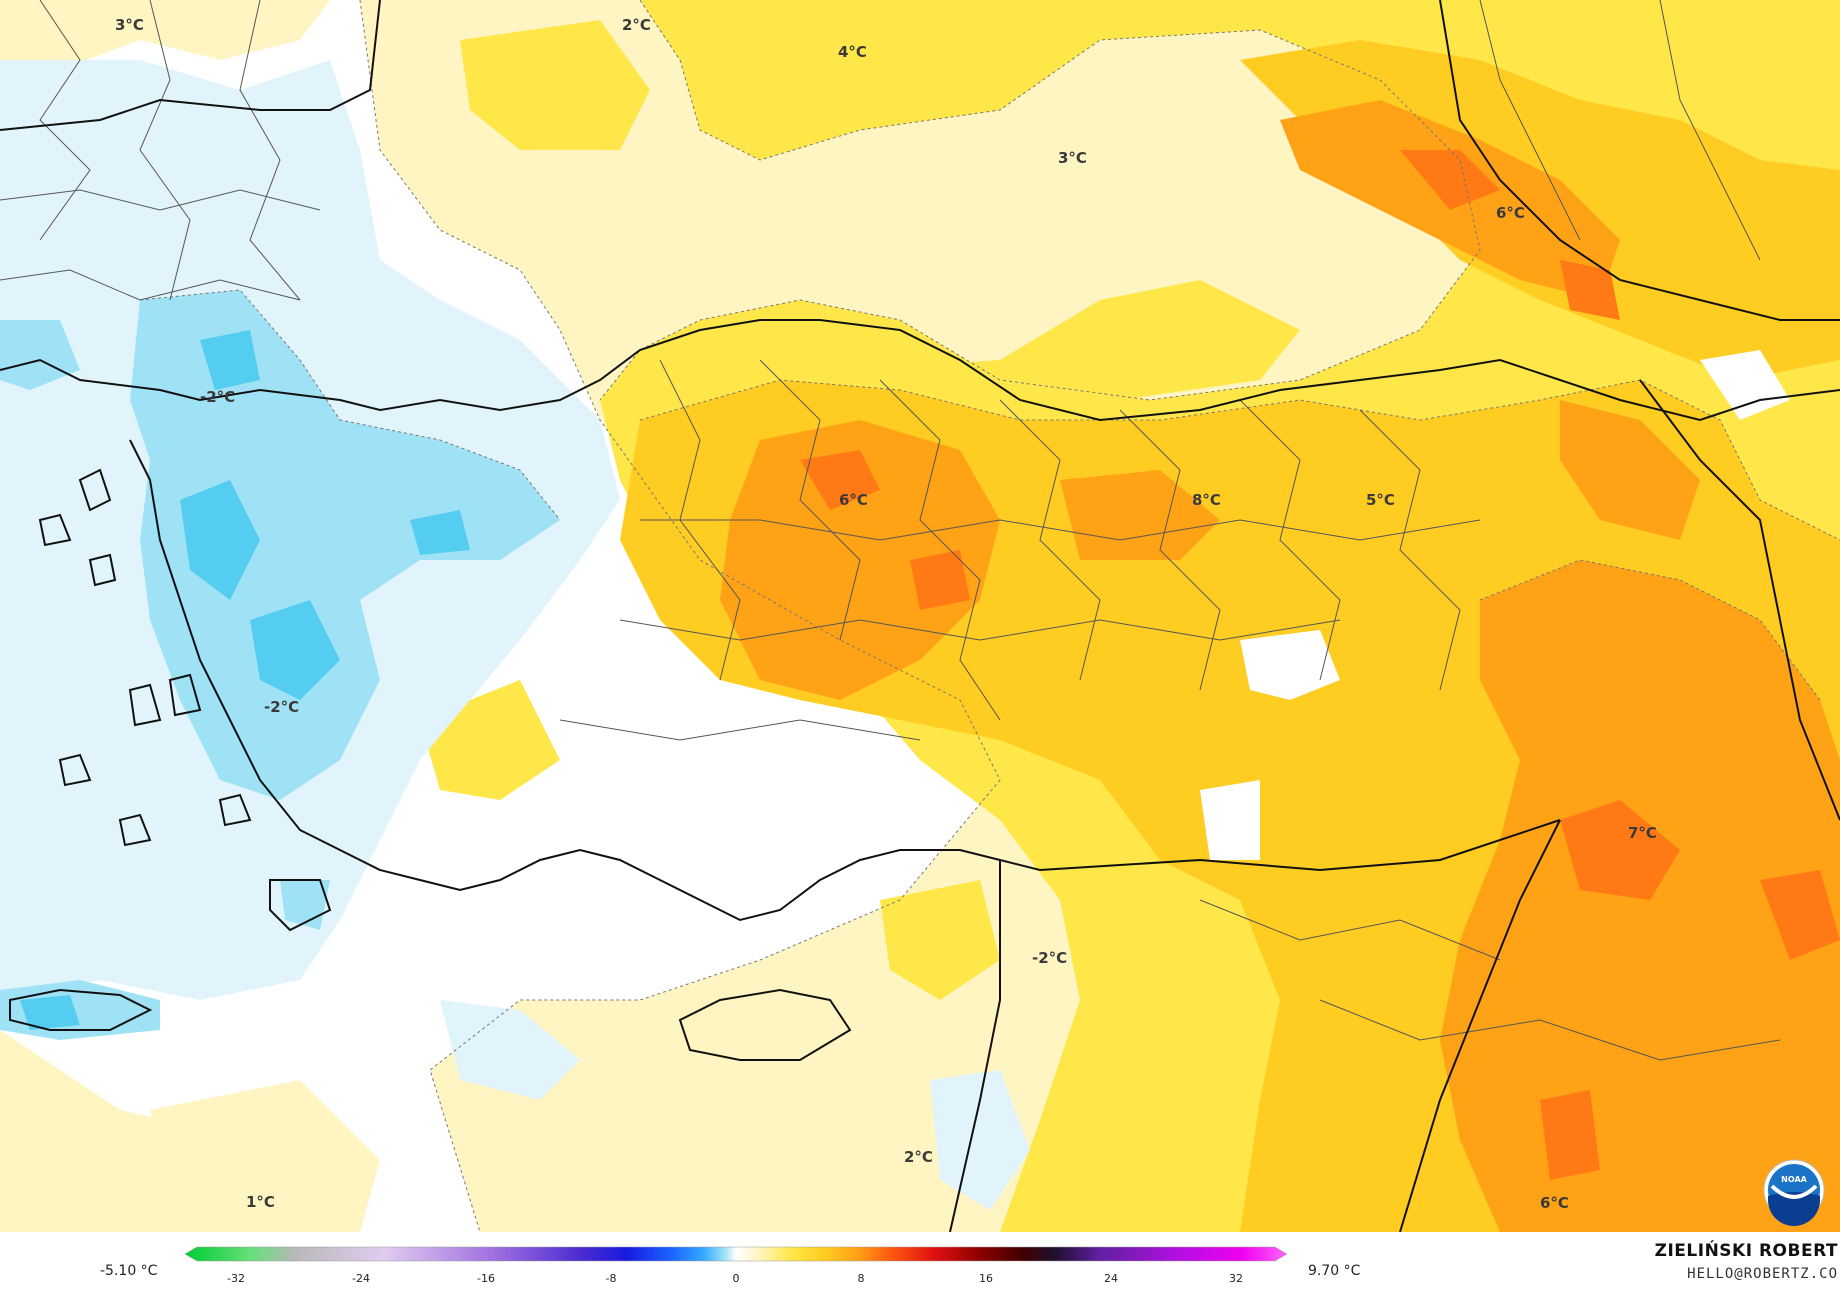 This screenshot has height=1291, width=1840. What do you see at coordinates (1762, 1274) in the screenshot?
I see `author-email: HELLO@ROBERTZ.CO` at bounding box center [1762, 1274].